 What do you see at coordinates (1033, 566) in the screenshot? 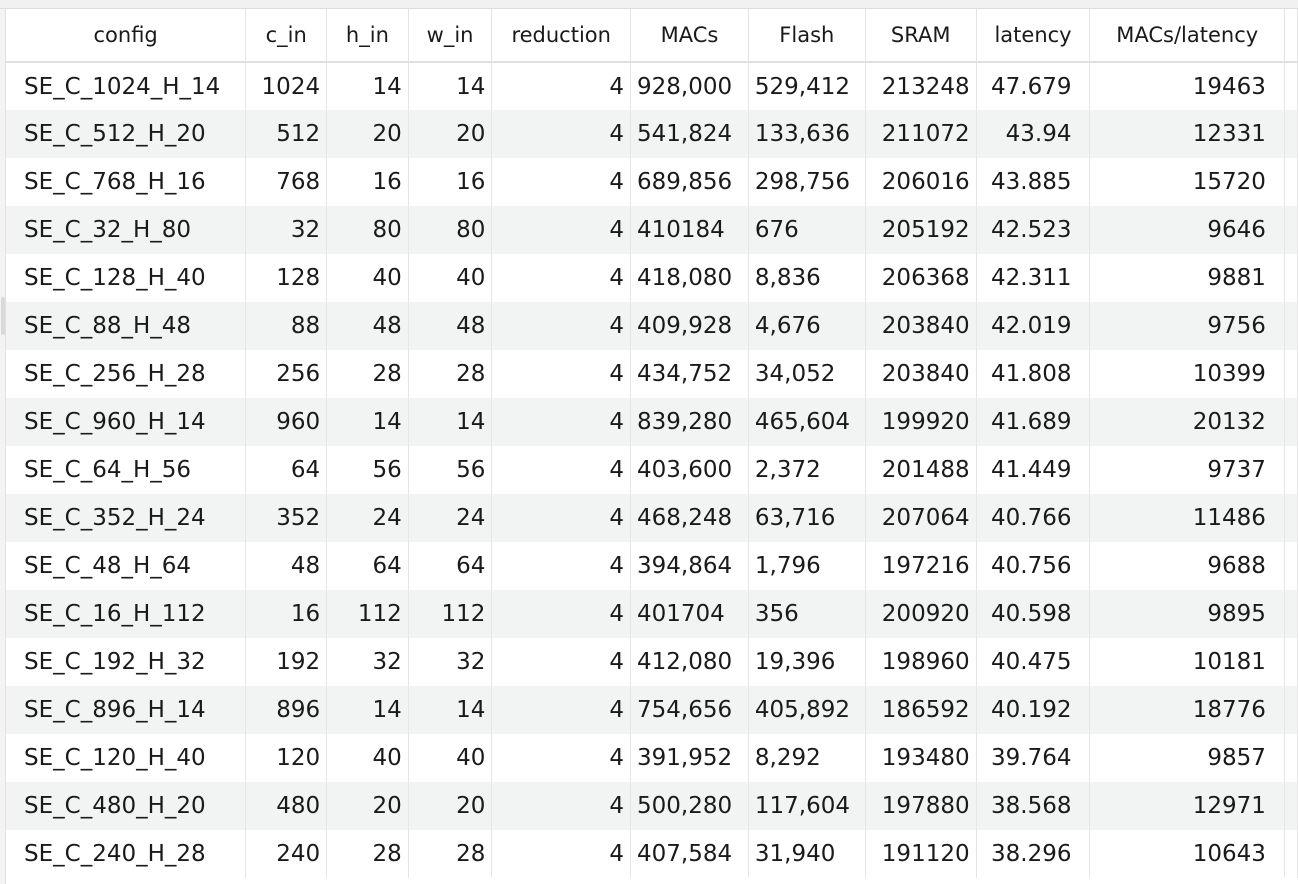
I see `cell-latency: 40.756` at bounding box center [1033, 566].